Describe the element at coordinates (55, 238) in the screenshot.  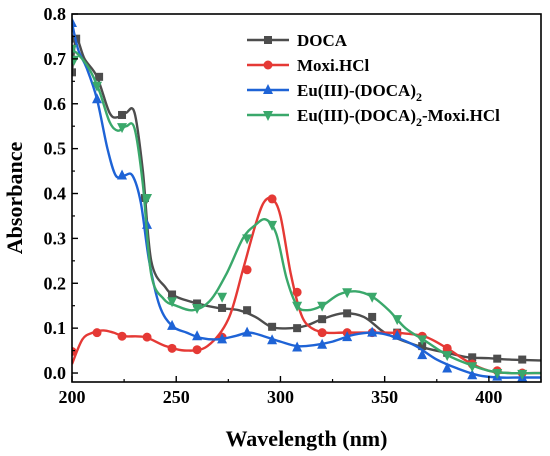
I see `y-tick-label: 0.3` at that location.